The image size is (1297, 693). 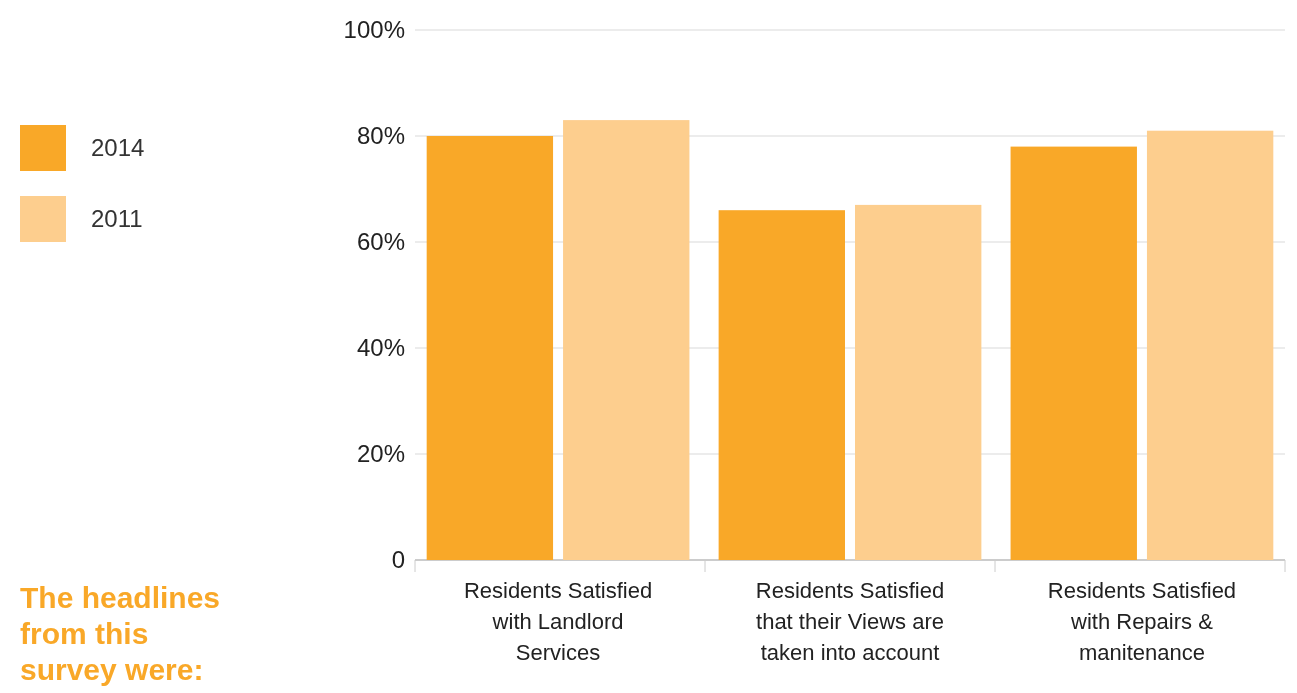 What do you see at coordinates (117, 219) in the screenshot?
I see `legend-label: 2011` at bounding box center [117, 219].